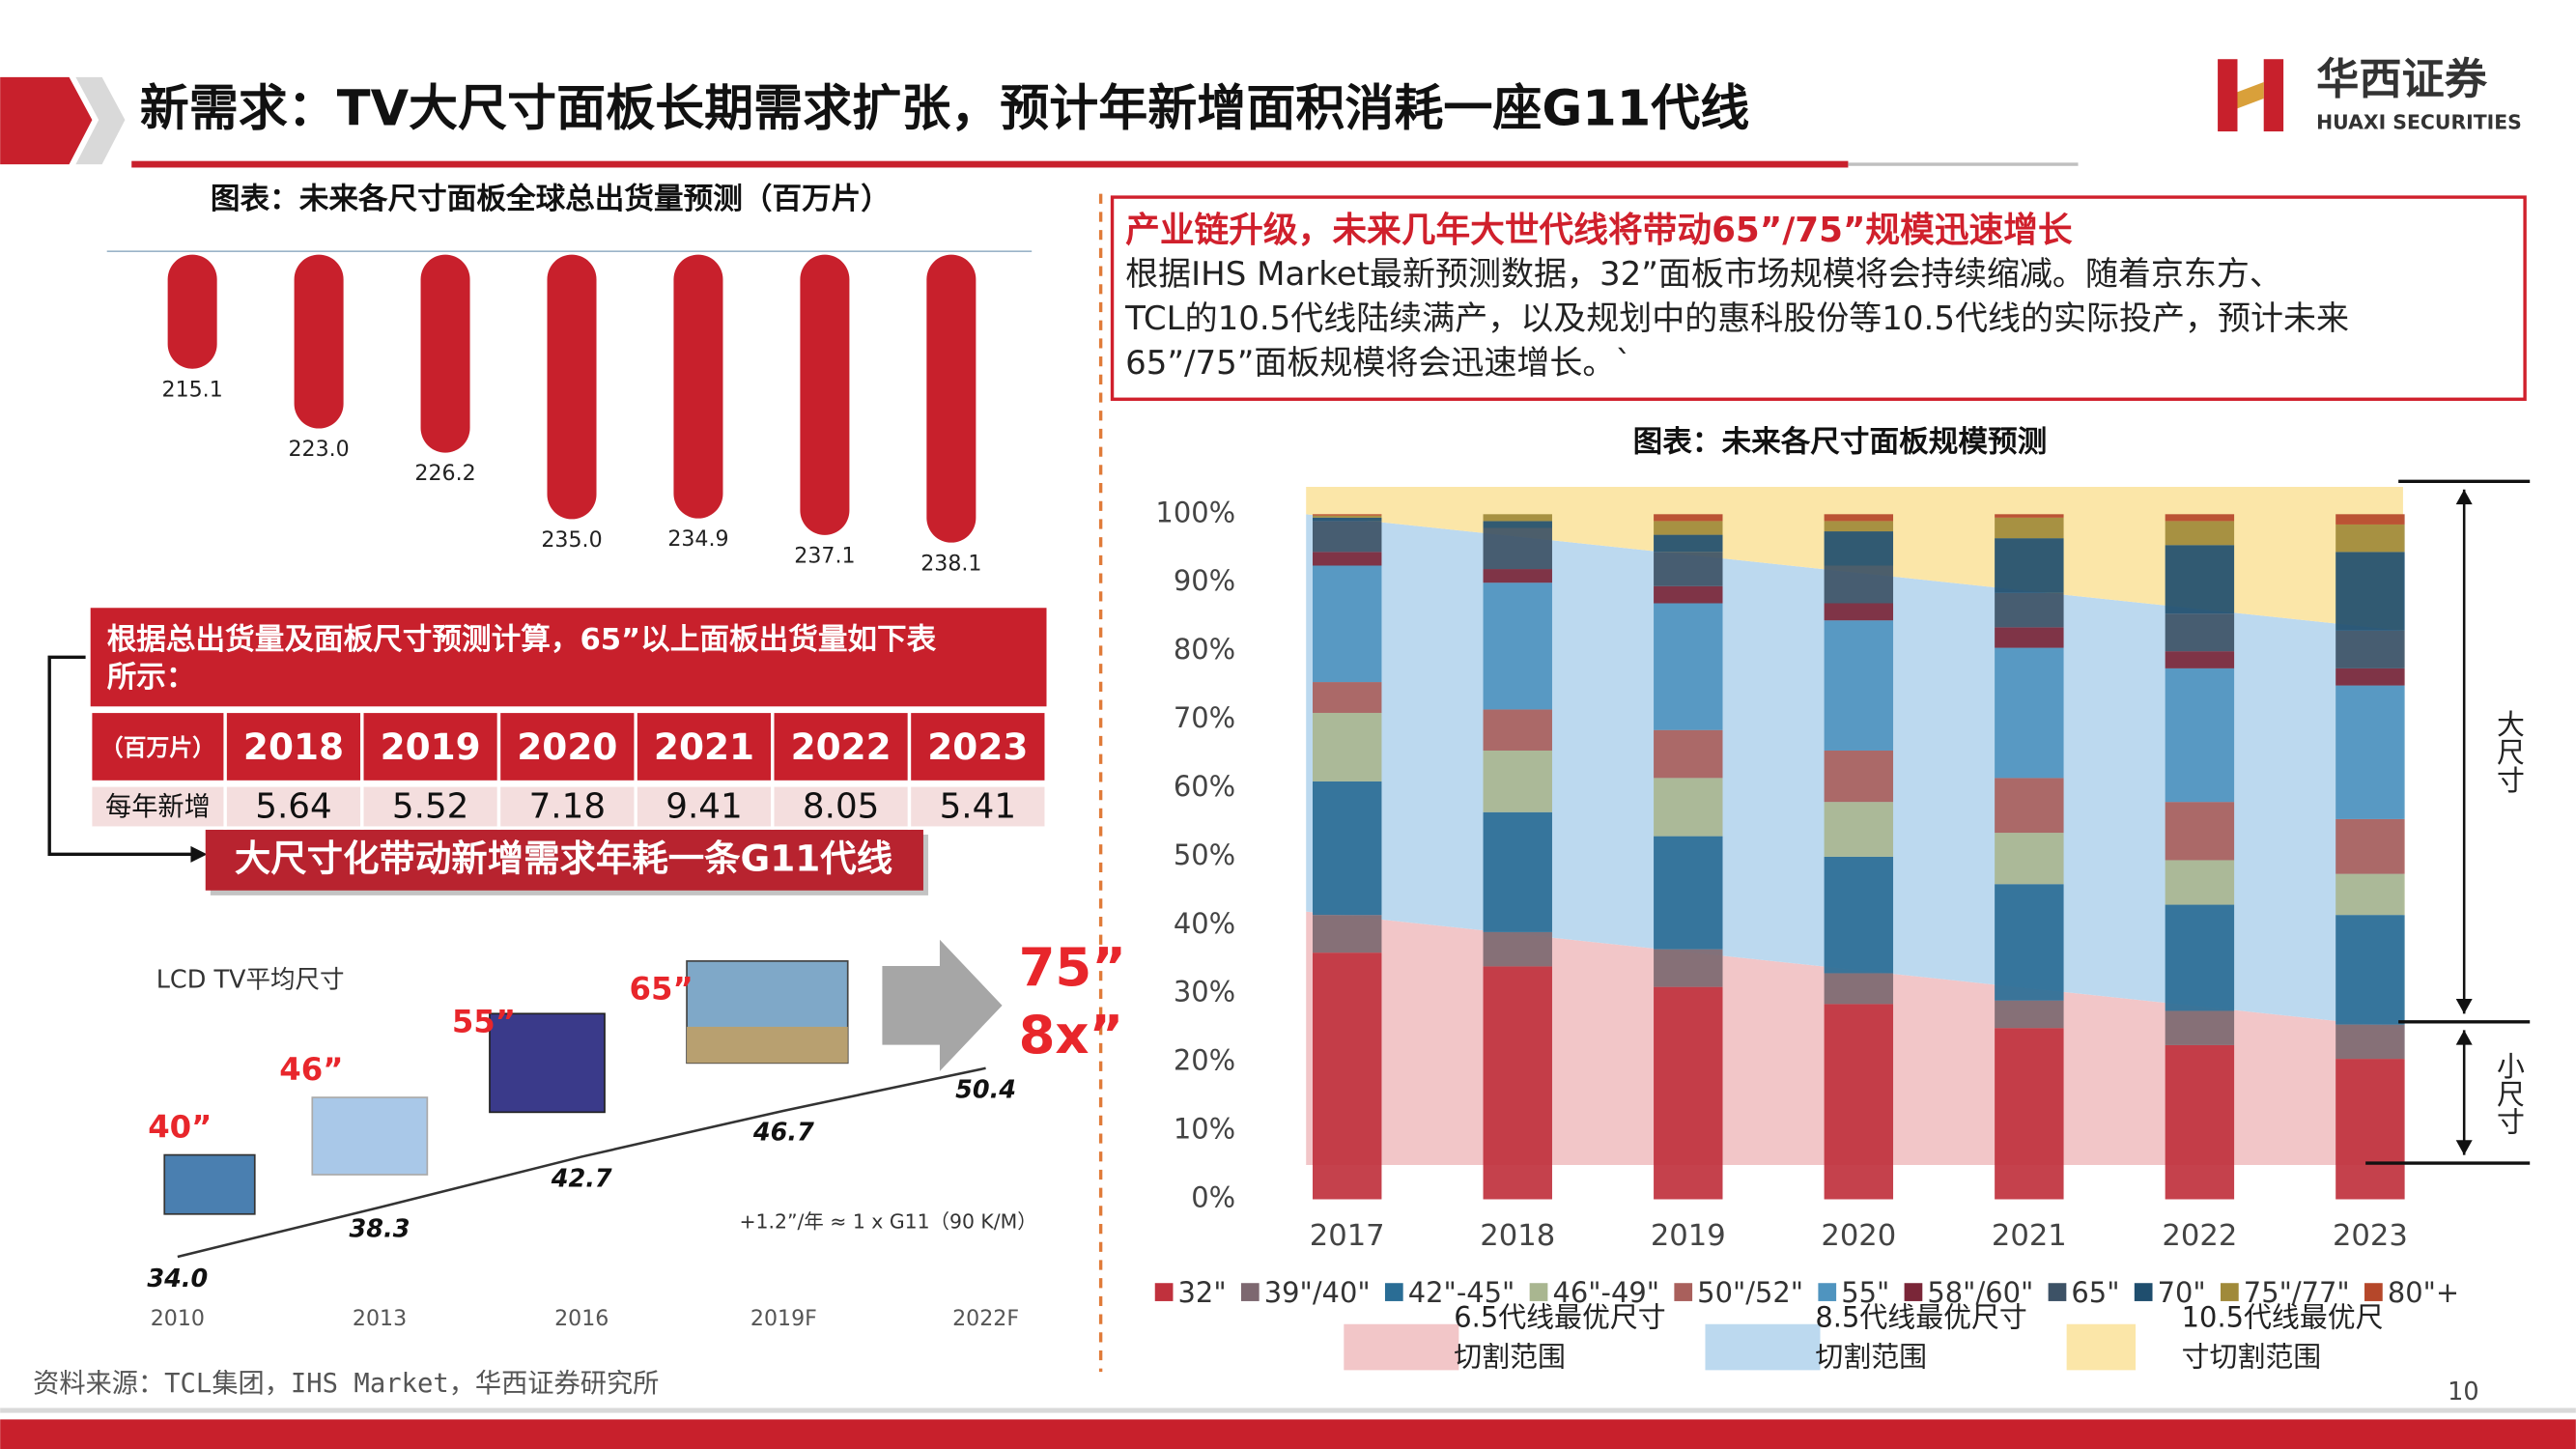  What do you see at coordinates (1517, 1236) in the screenshot?
I see `x-tick-label: 2018` at bounding box center [1517, 1236].